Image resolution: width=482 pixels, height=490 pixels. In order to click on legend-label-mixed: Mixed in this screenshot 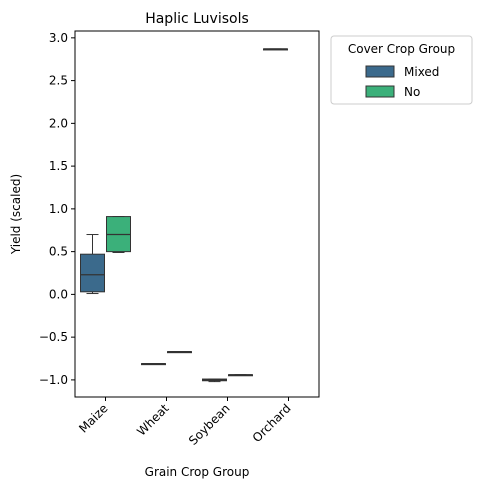, I will do `click(421, 72)`.